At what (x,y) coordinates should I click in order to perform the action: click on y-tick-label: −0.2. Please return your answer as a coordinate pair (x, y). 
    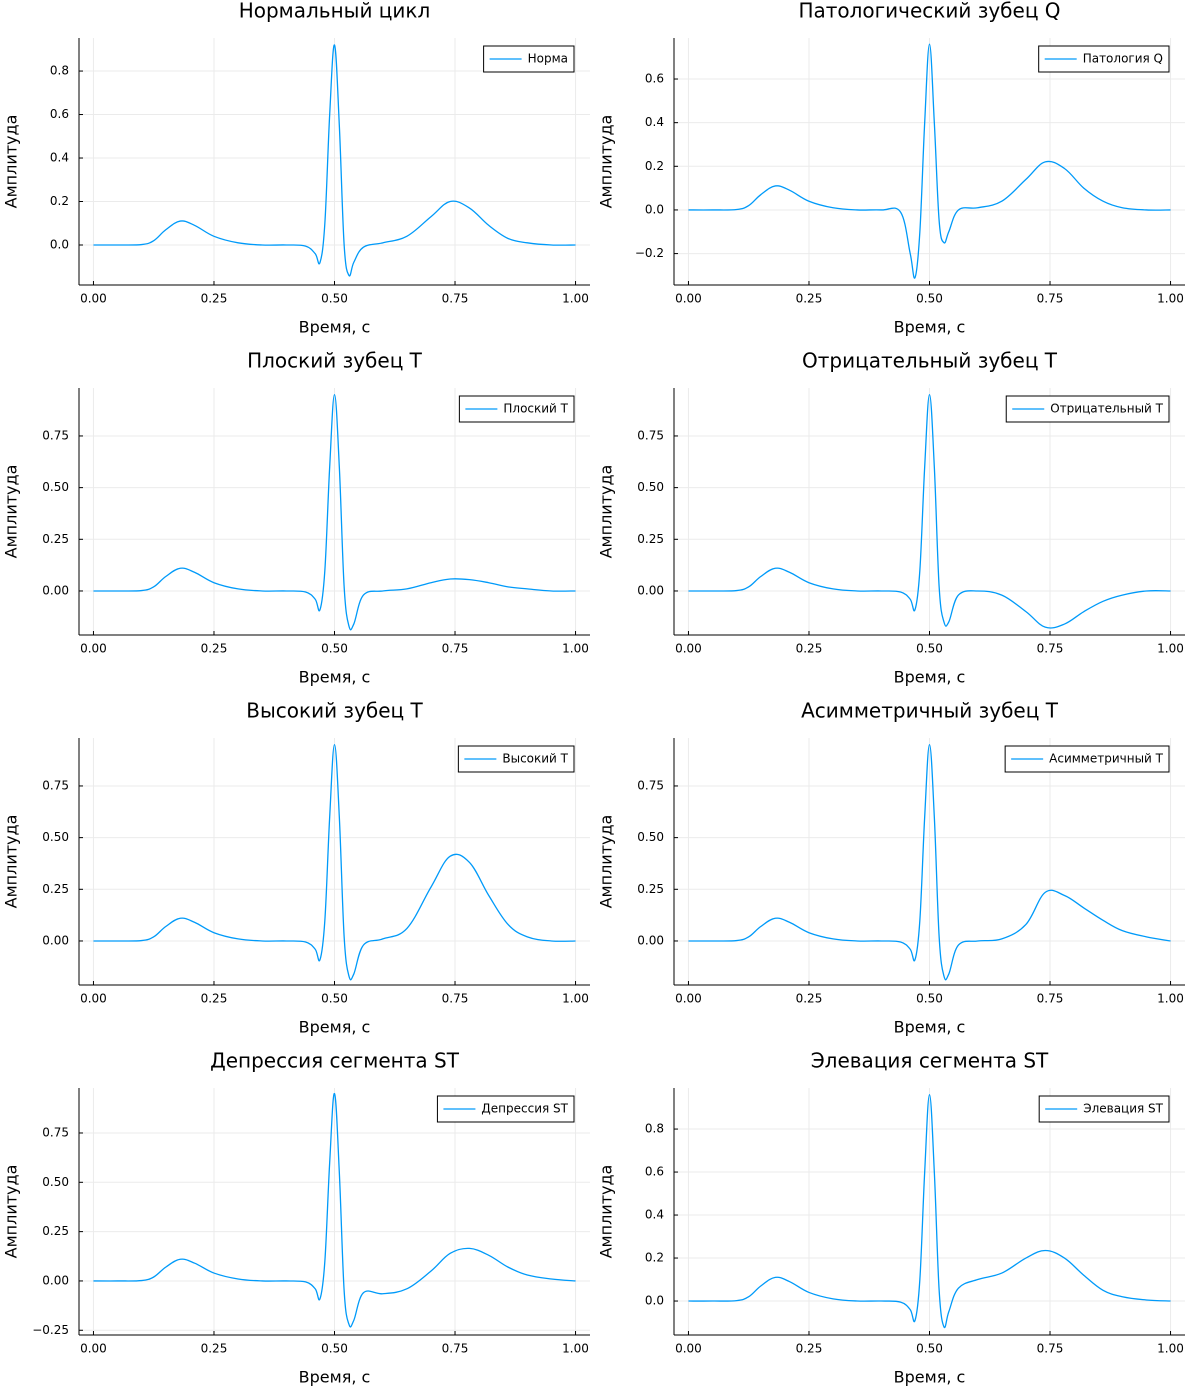
    Looking at the image, I should click on (649, 253).